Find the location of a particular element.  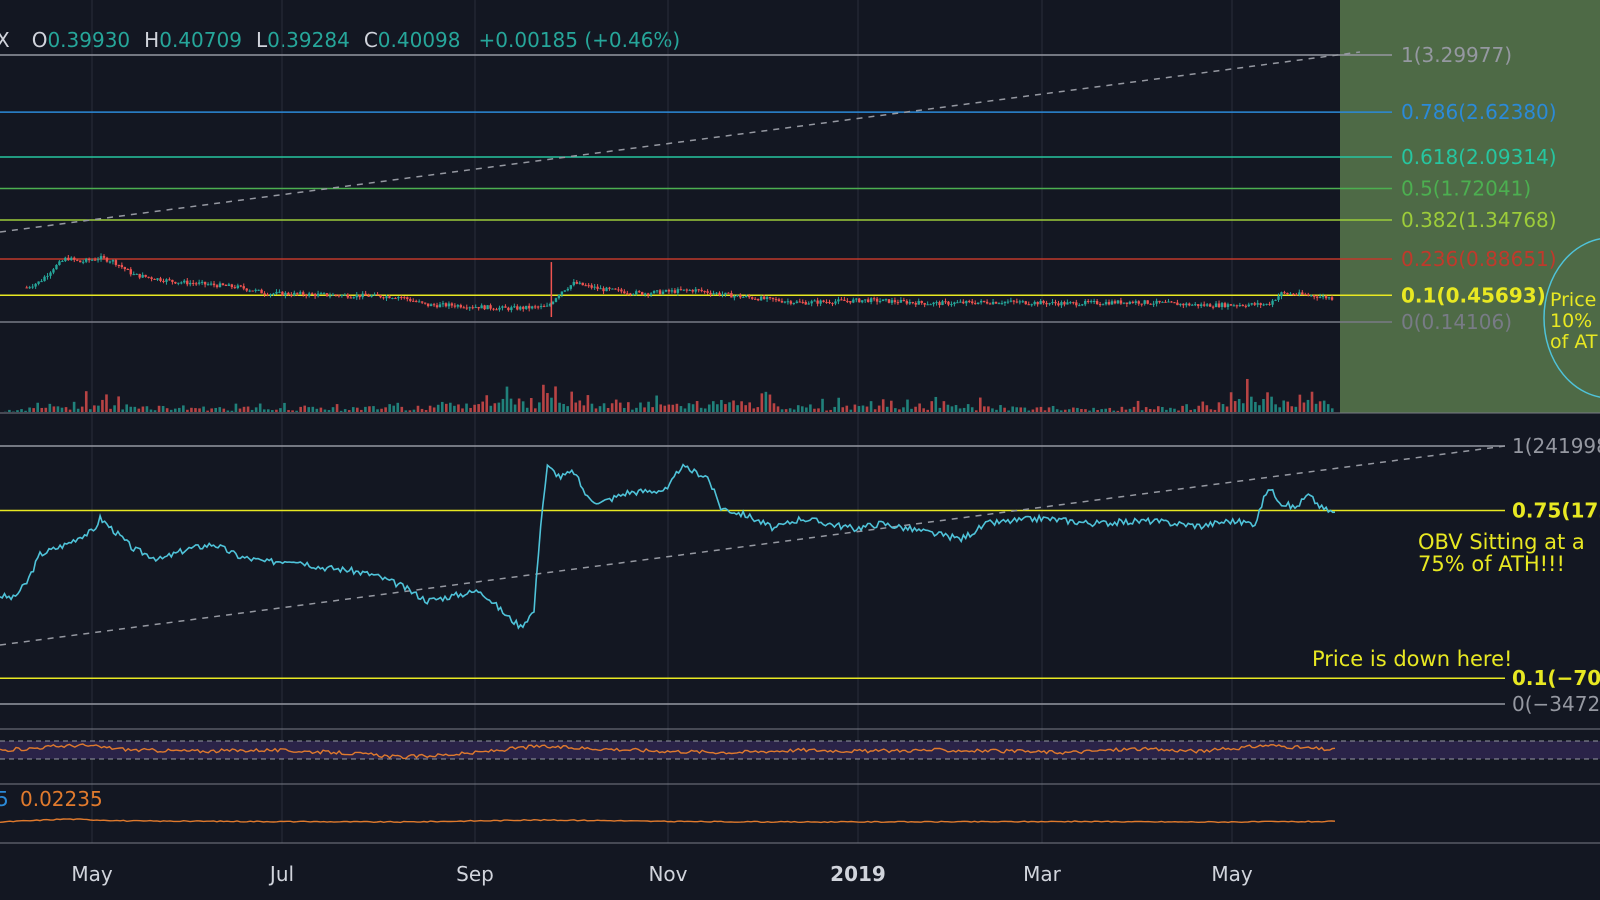

indicator-line is located at coordinates (668, 821).